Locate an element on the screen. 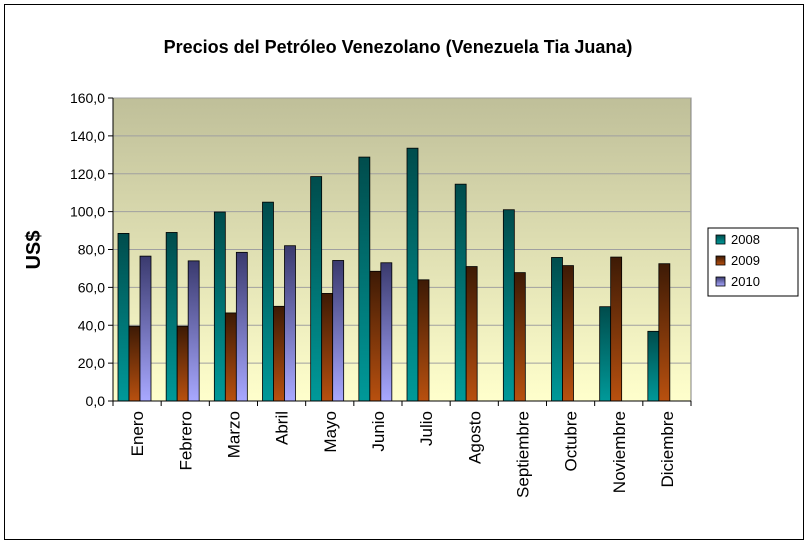 The width and height of the screenshot is (809, 545). x-tick-label: Diciembre is located at coordinates (667, 449).